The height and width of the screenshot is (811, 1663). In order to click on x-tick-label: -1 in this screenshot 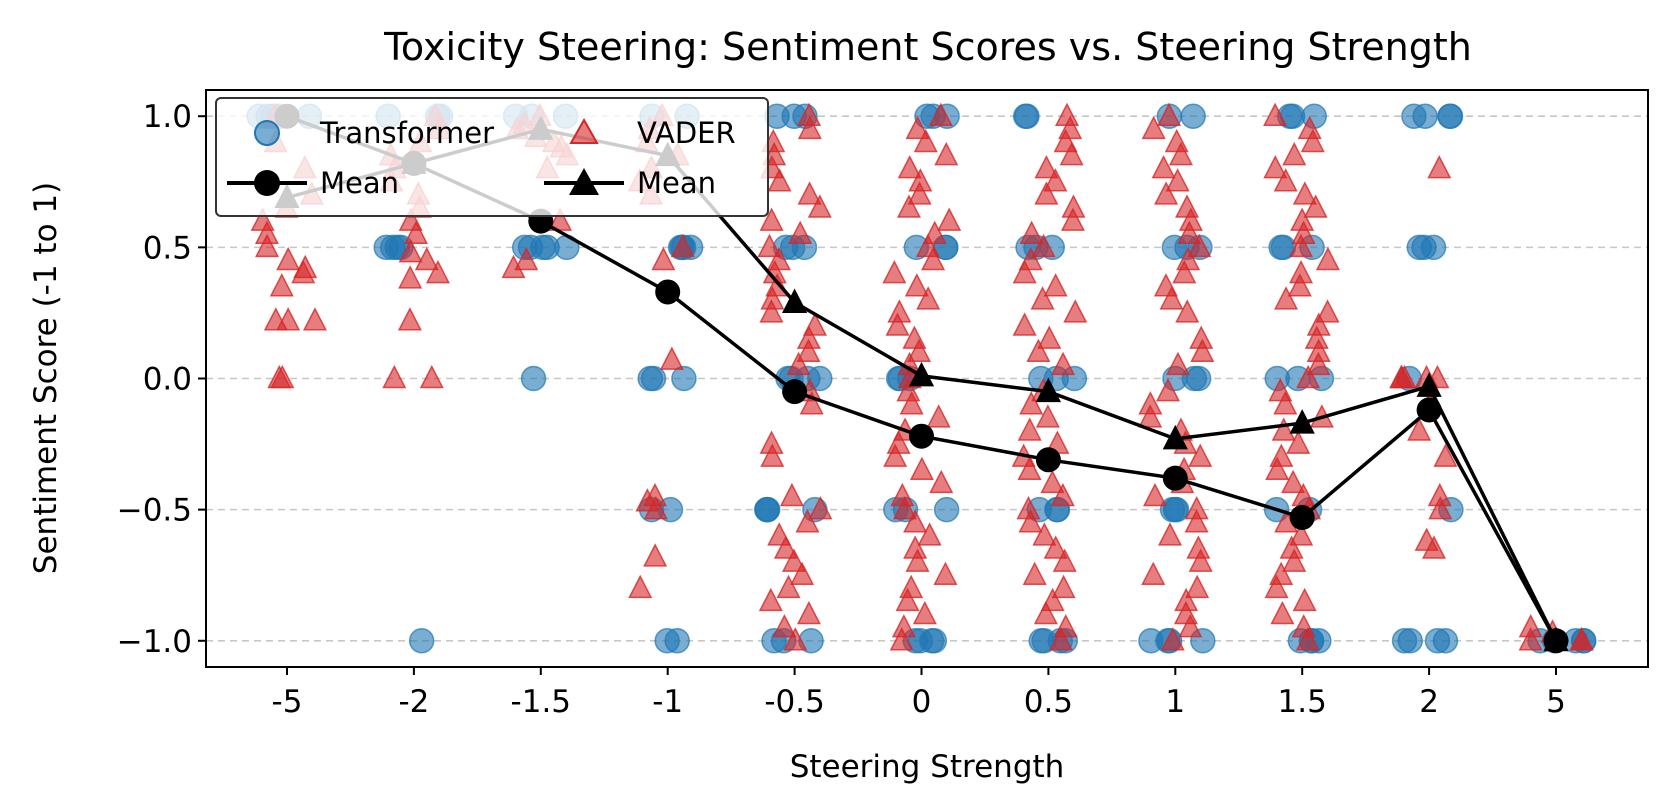, I will do `click(667, 702)`.